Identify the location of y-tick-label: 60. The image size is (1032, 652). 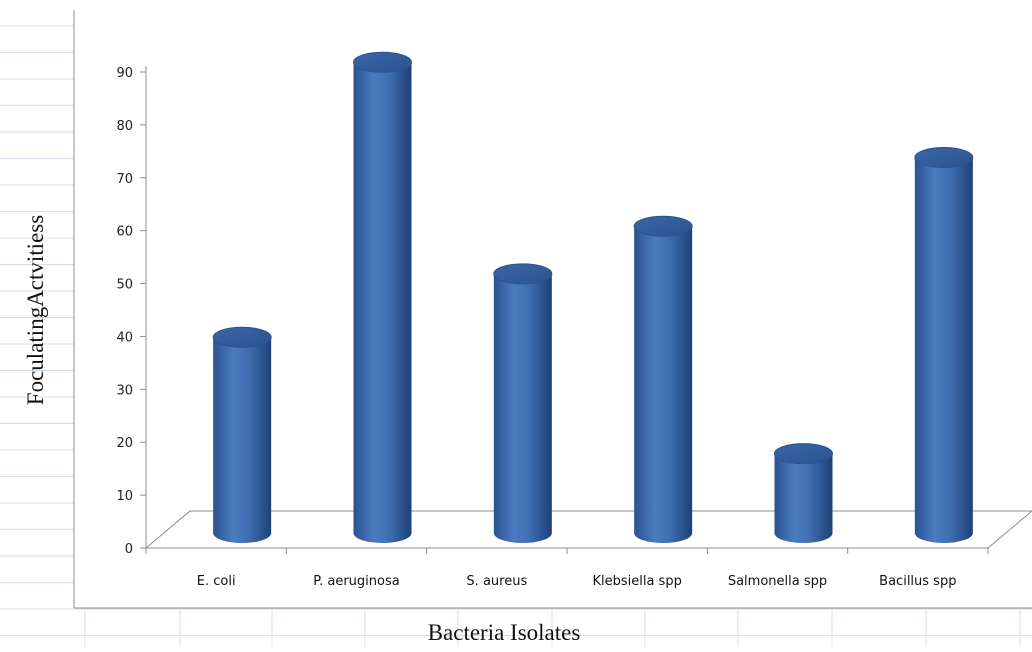
(124, 232).